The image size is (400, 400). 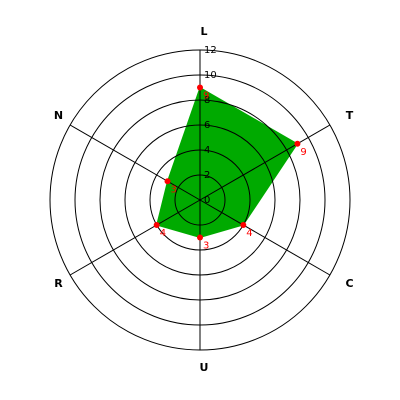 What do you see at coordinates (58, 115) in the screenshot?
I see `axis-label: N` at bounding box center [58, 115].